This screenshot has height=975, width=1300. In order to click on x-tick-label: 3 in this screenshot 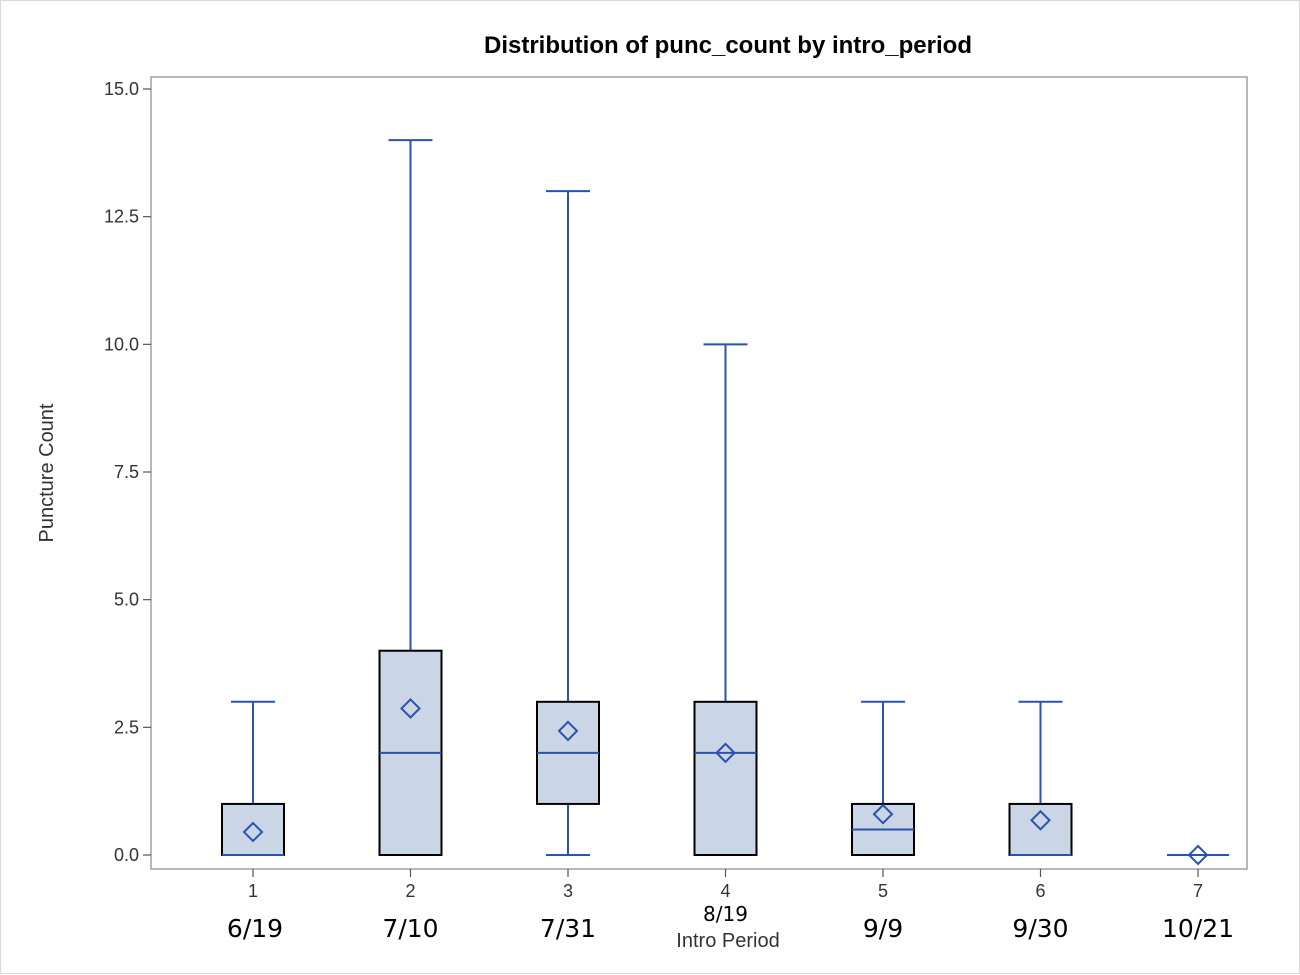, I will do `click(568, 891)`.